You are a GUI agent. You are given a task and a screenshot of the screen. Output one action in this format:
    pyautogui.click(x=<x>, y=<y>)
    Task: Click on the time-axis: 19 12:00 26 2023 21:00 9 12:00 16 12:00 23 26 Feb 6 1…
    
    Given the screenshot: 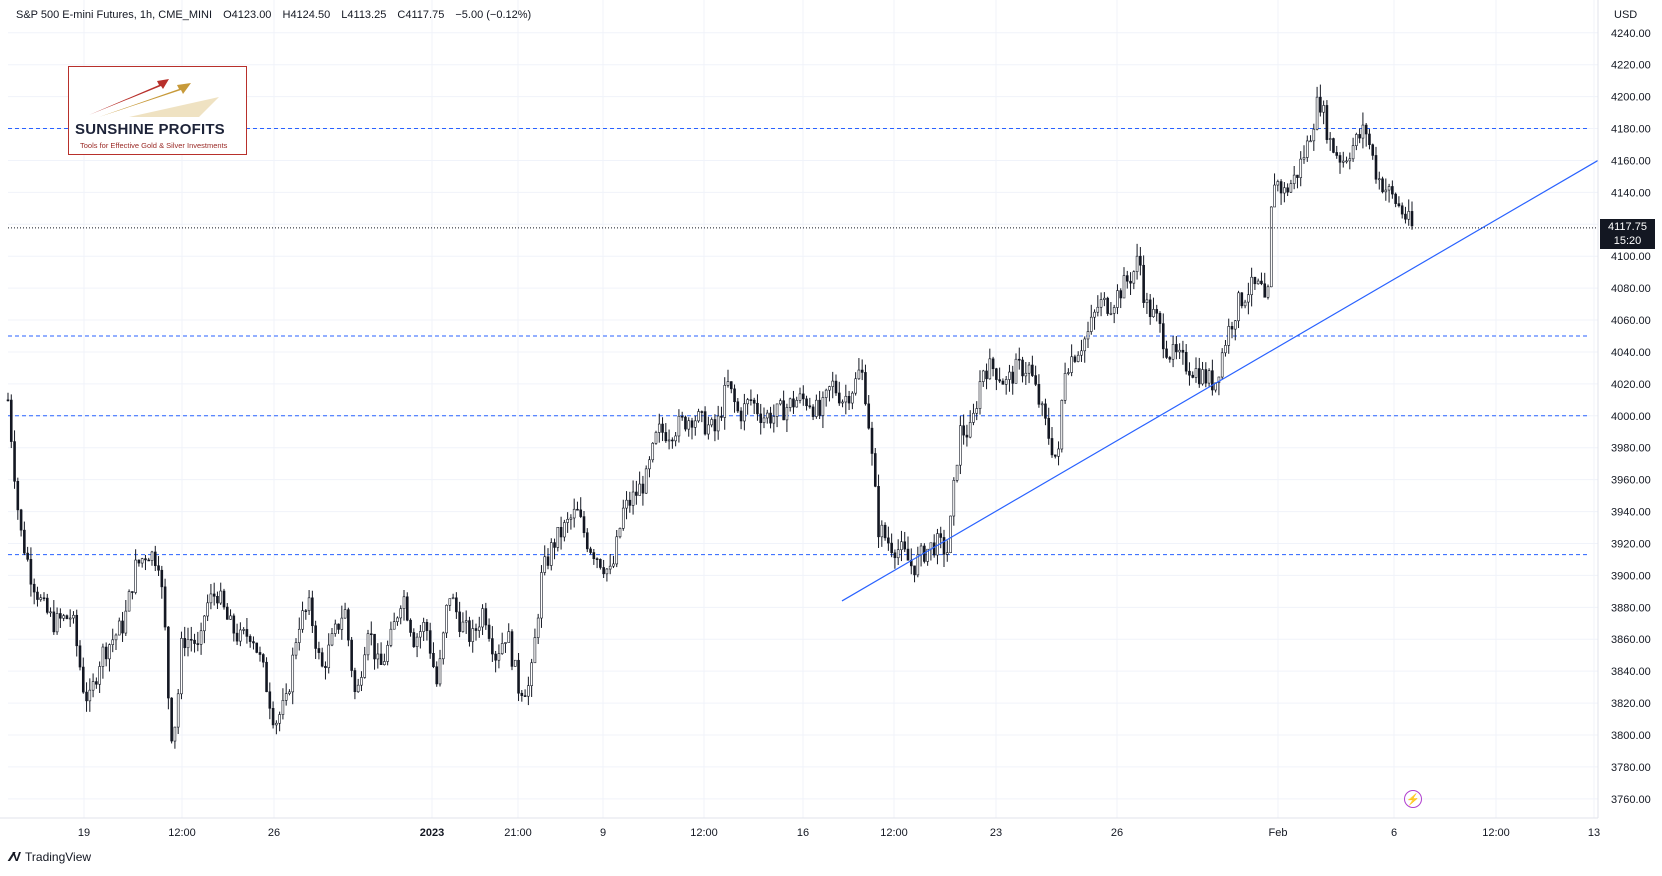 What is the action you would take?
    pyautogui.click(x=839, y=833)
    